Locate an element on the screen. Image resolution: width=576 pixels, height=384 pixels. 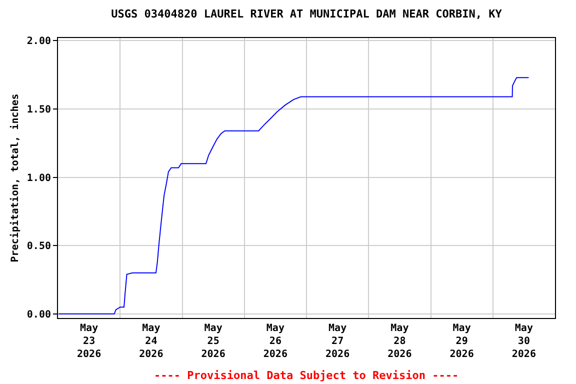
y-tick-label: 0.00 is located at coordinates (38, 314).